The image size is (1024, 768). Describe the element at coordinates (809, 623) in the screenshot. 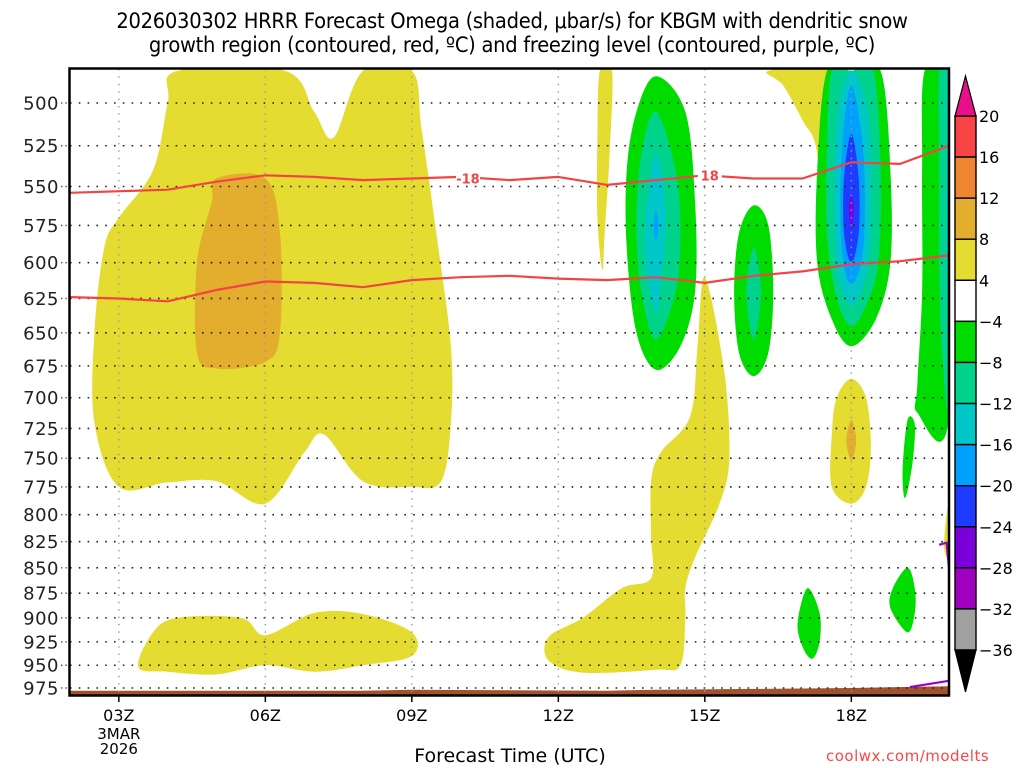

I see `shaded-region-downward-omega-m4m8-17z-low` at that location.